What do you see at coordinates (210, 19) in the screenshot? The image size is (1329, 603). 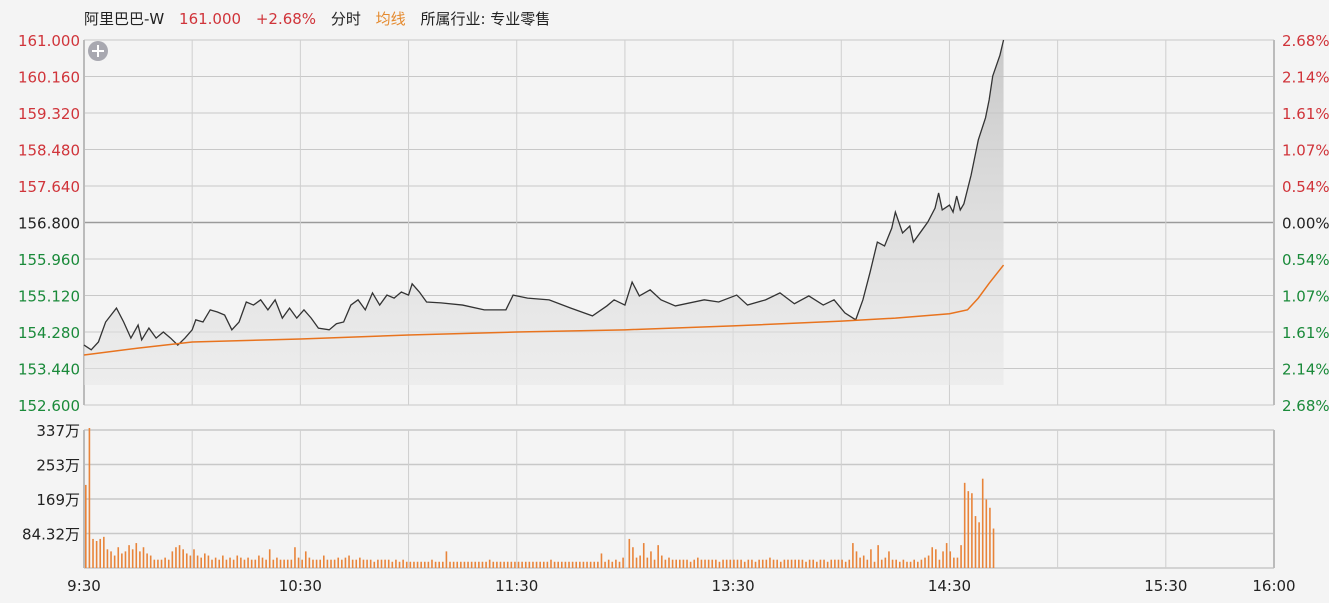 I see `current-price: 161.000` at bounding box center [210, 19].